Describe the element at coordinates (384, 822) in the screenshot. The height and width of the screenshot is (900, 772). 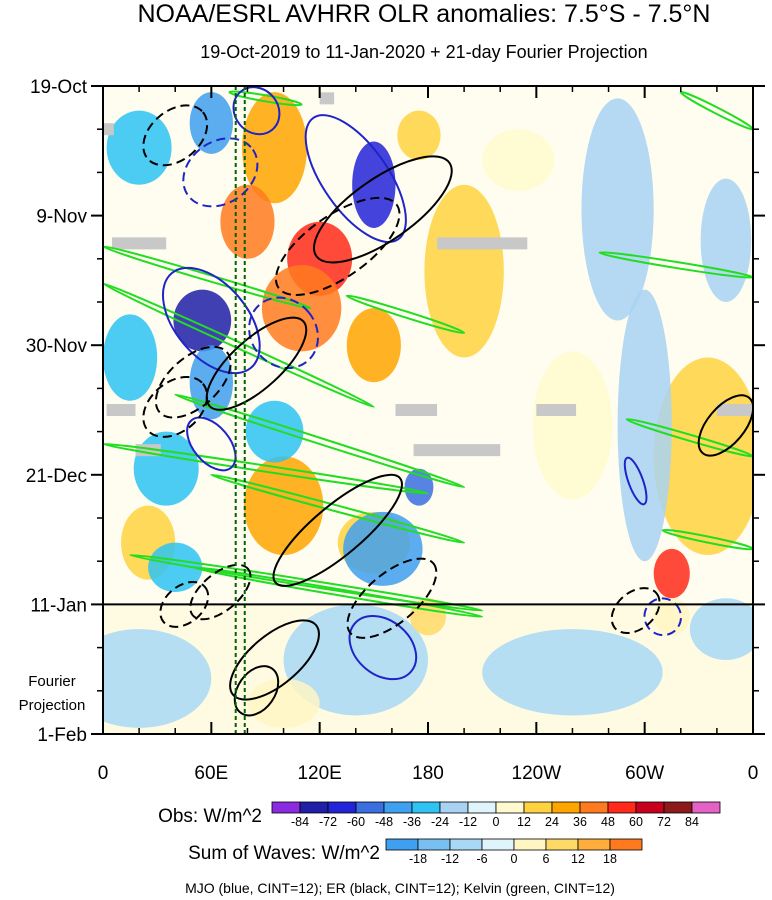
I see `obs-colorbar-level-label: -48` at that location.